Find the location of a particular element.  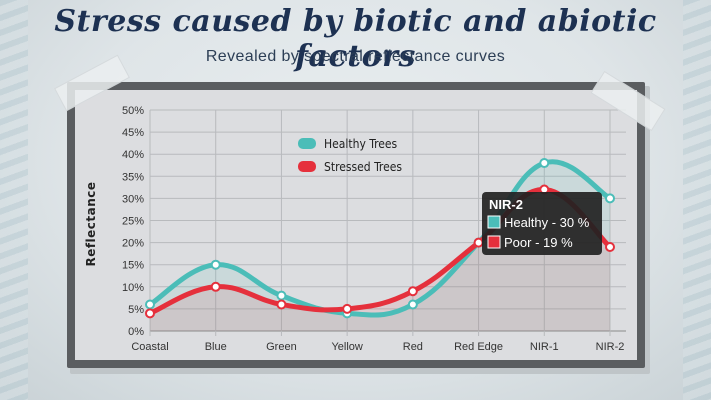

x-tick-label: Red is located at coordinates (413, 347).